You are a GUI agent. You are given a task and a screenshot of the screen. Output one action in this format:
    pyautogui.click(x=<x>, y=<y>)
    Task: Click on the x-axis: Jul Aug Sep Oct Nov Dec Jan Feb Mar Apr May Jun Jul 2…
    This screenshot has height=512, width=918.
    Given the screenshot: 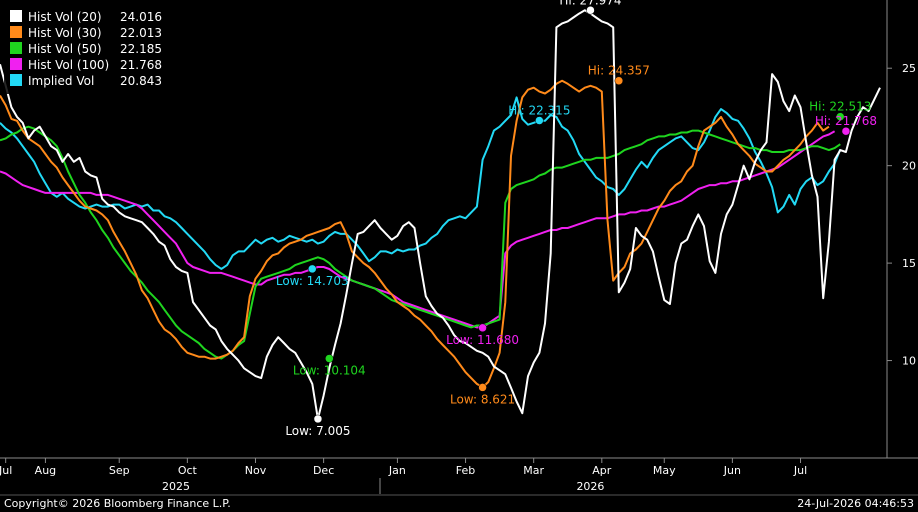 What is the action you would take?
    pyautogui.click(x=459, y=475)
    